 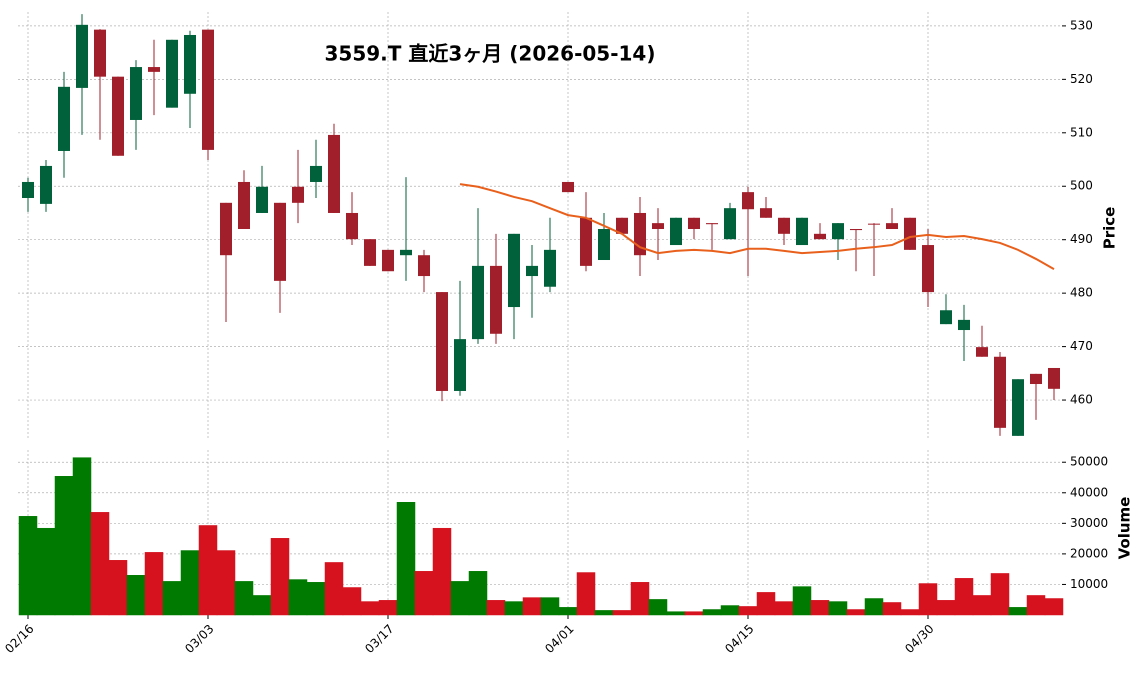 I want to click on moving-average-line, so click(x=757, y=226).